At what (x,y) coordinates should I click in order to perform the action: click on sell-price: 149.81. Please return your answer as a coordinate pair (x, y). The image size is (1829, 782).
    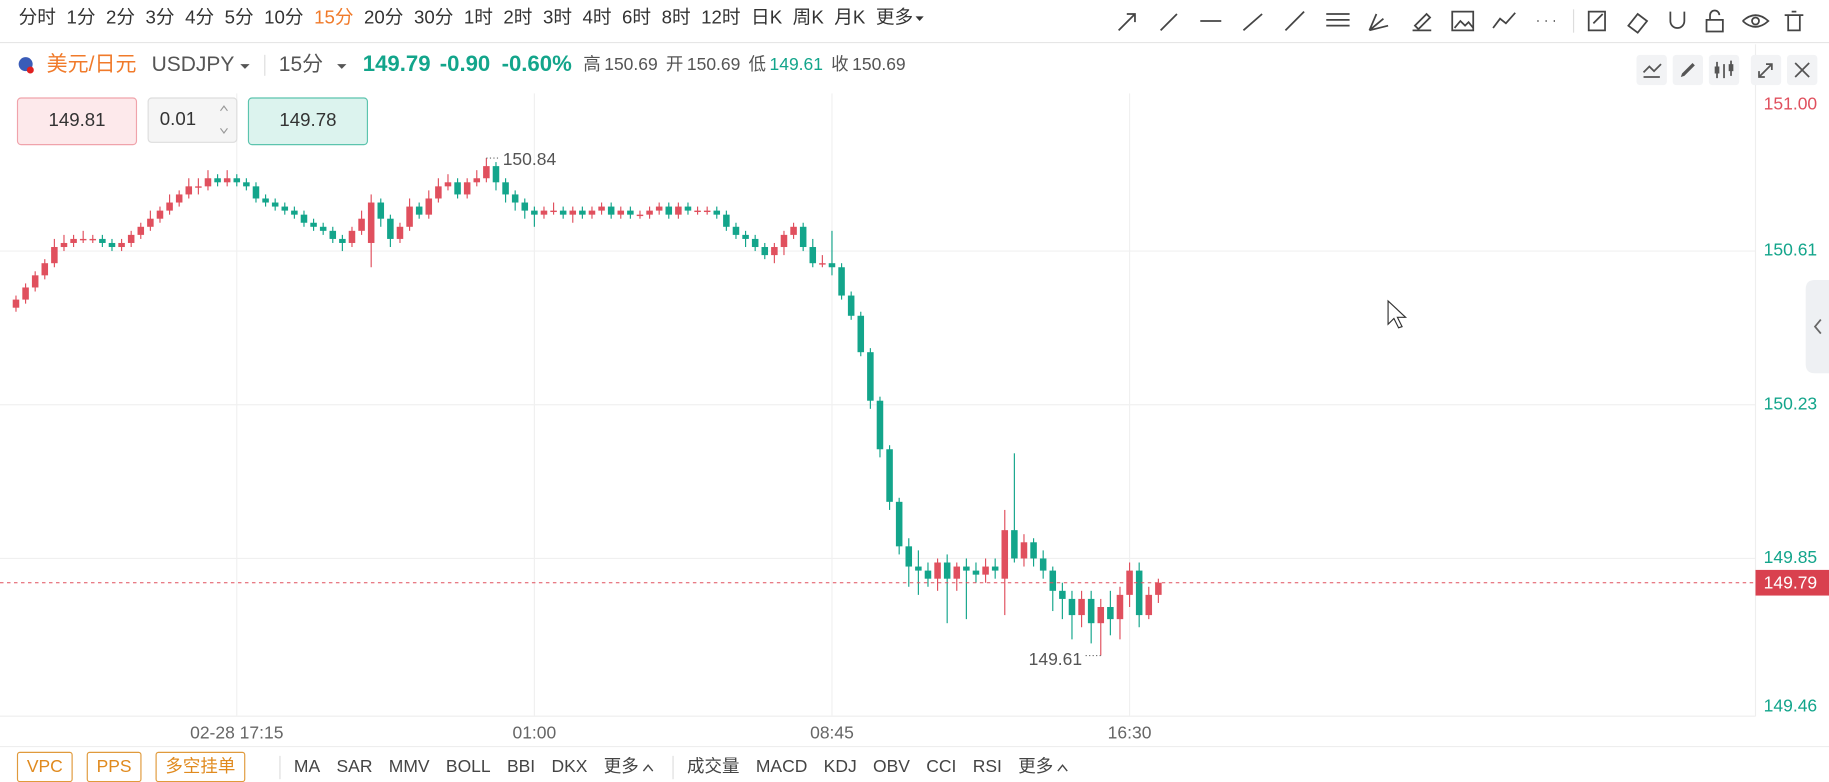
    Looking at the image, I should click on (76, 119).